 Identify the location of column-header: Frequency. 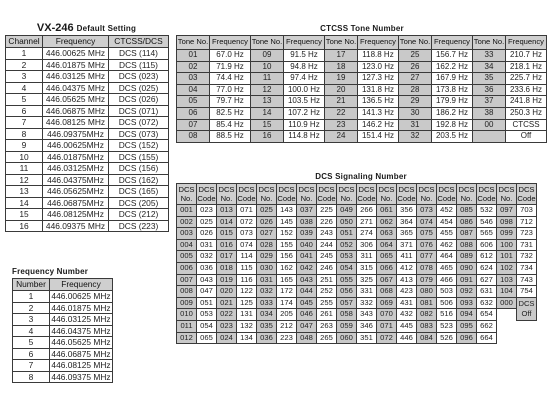
(378, 42).